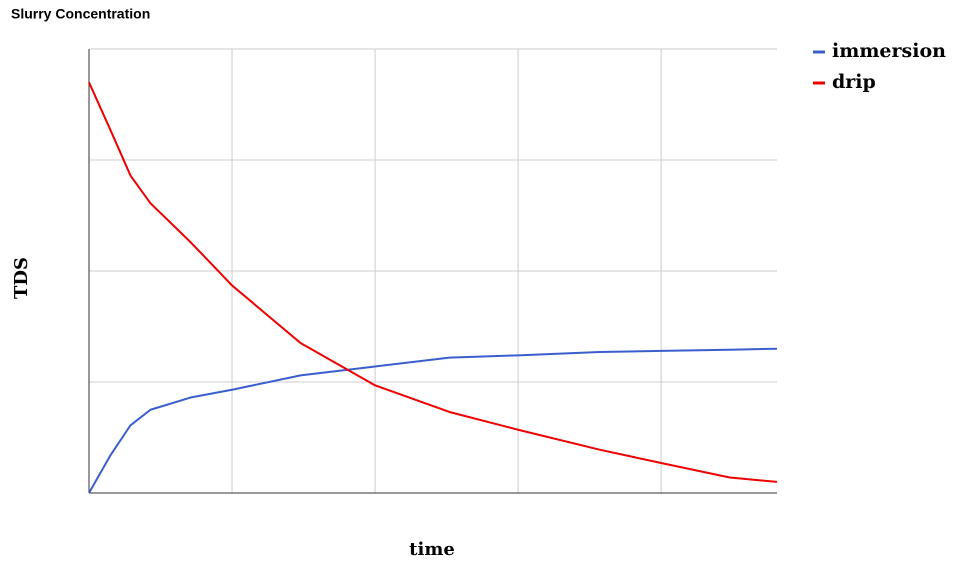  What do you see at coordinates (854, 82) in the screenshot?
I see `legend-label: drip` at bounding box center [854, 82].